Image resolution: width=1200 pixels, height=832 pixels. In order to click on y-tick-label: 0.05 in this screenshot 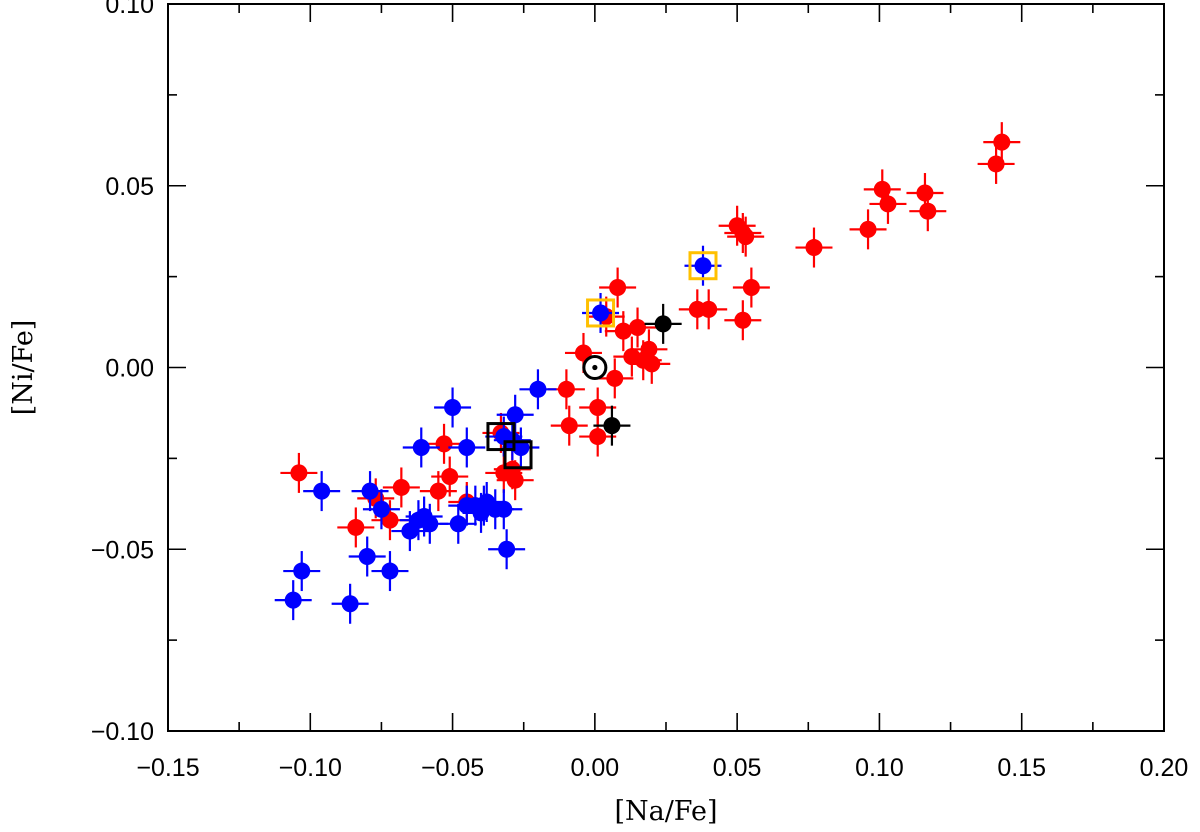, I will do `click(129, 187)`.